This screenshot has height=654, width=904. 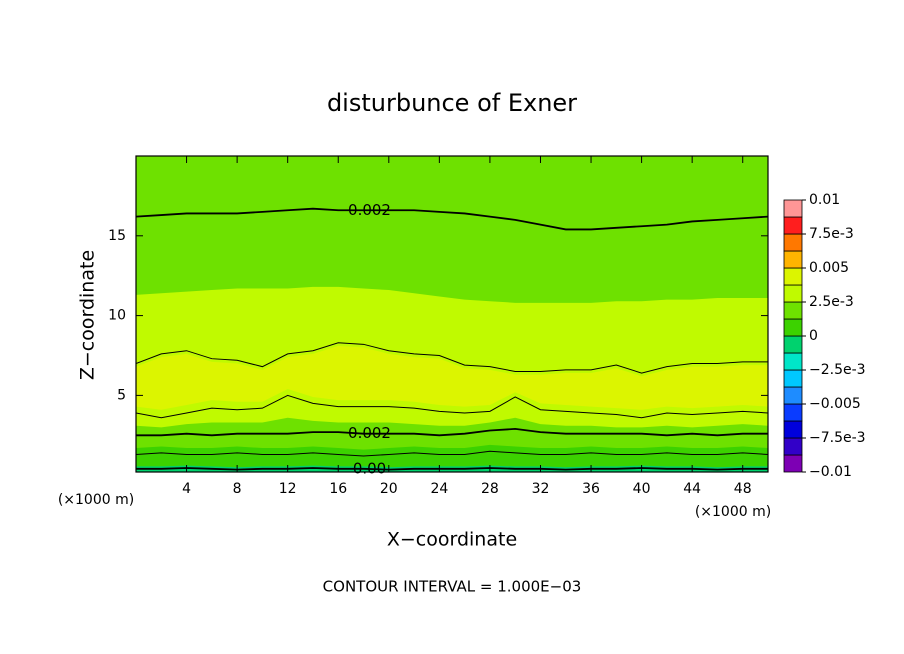 What do you see at coordinates (288, 489) in the screenshot?
I see `x-tick-label: 12` at bounding box center [288, 489].